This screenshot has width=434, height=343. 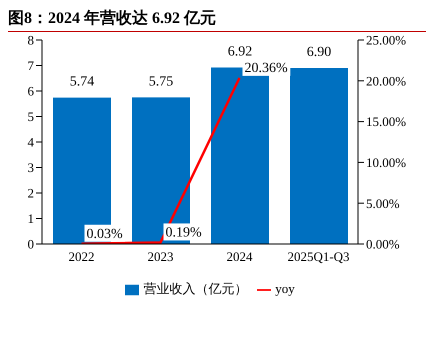 What do you see at coordinates (31, 168) in the screenshot?
I see `y-tick-label: 3` at bounding box center [31, 168].